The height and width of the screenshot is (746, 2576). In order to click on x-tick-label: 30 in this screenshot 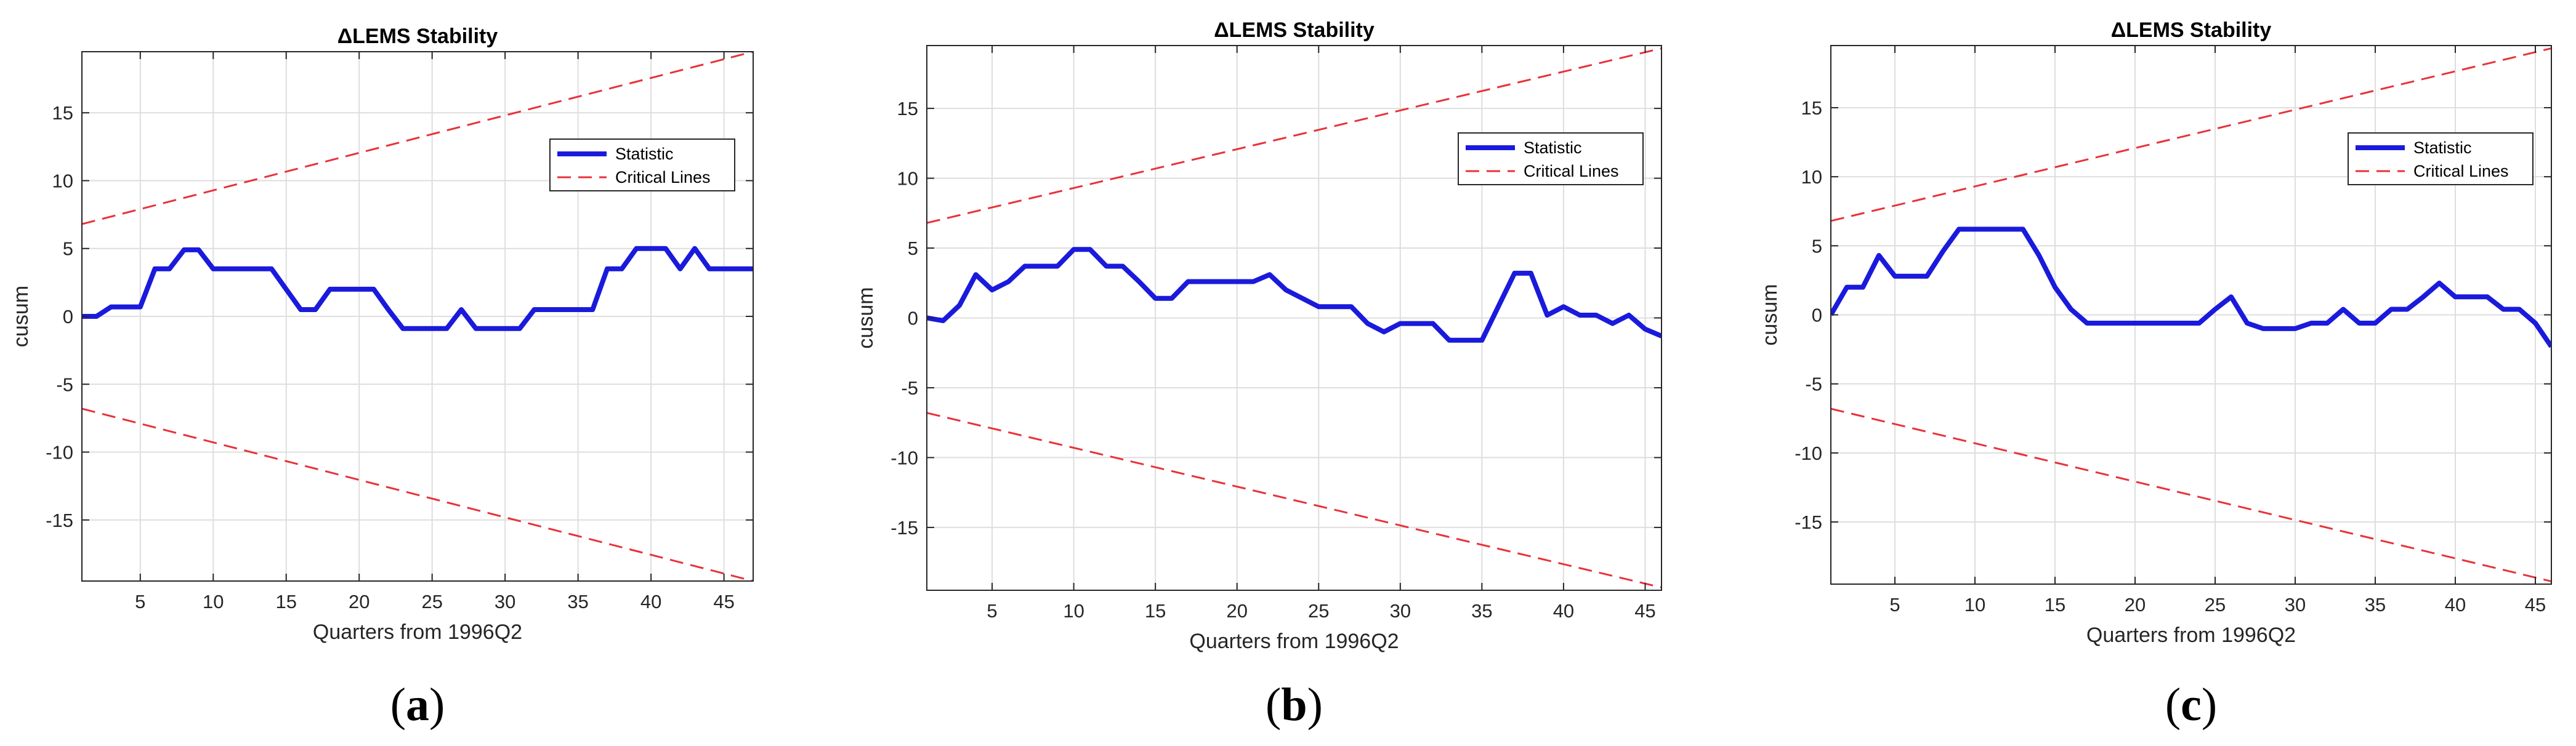, I will do `click(505, 601)`.